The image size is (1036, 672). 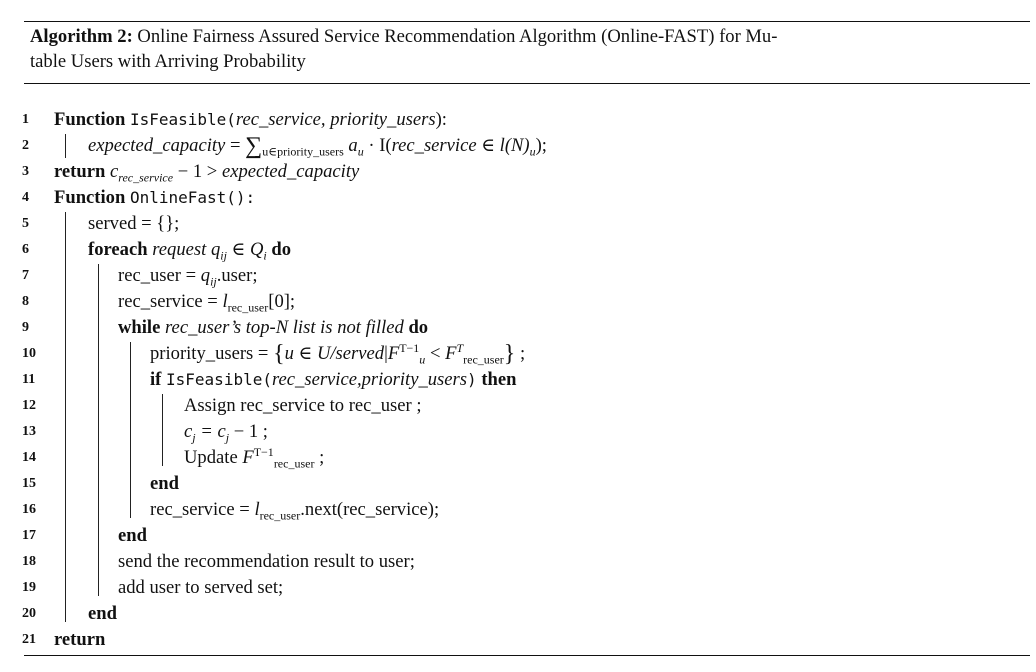 What do you see at coordinates (192, 197) in the screenshot?
I see `function-name-onlinefast: OnlineFast():` at bounding box center [192, 197].